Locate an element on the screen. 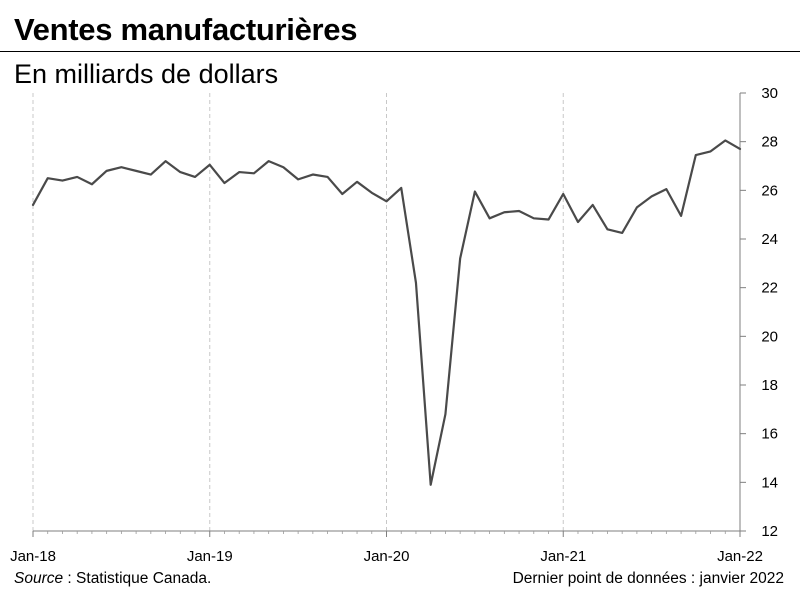 The width and height of the screenshot is (800, 600). y-tick-label: 30 is located at coordinates (769, 93).